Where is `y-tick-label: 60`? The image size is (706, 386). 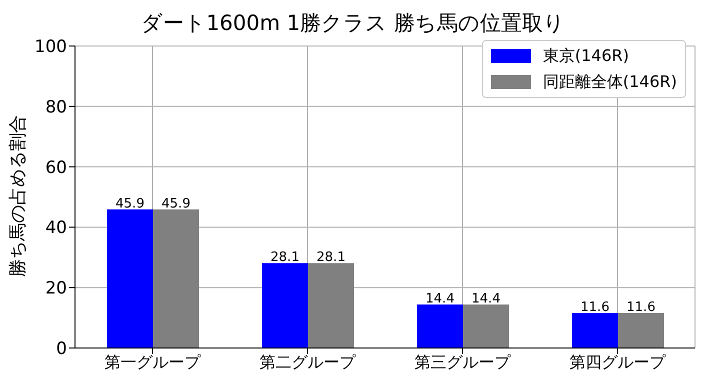 y-tick-label: 60 is located at coordinates (56, 168).